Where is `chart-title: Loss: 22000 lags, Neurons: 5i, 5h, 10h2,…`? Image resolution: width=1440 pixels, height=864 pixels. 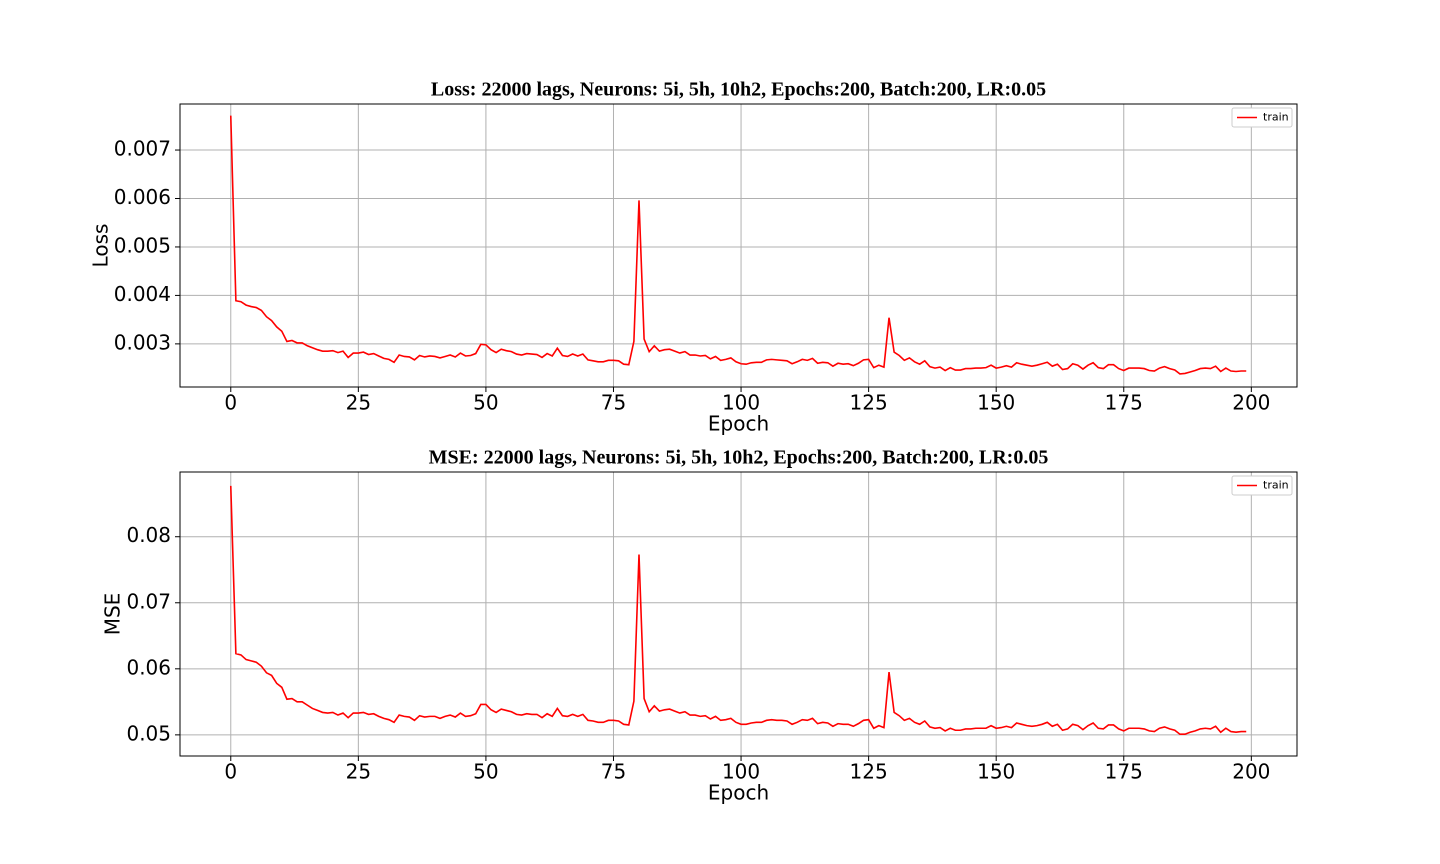 chart-title: Loss: 22000 lags, Neurons: 5i, 5h, 10h2,… is located at coordinates (738, 90).